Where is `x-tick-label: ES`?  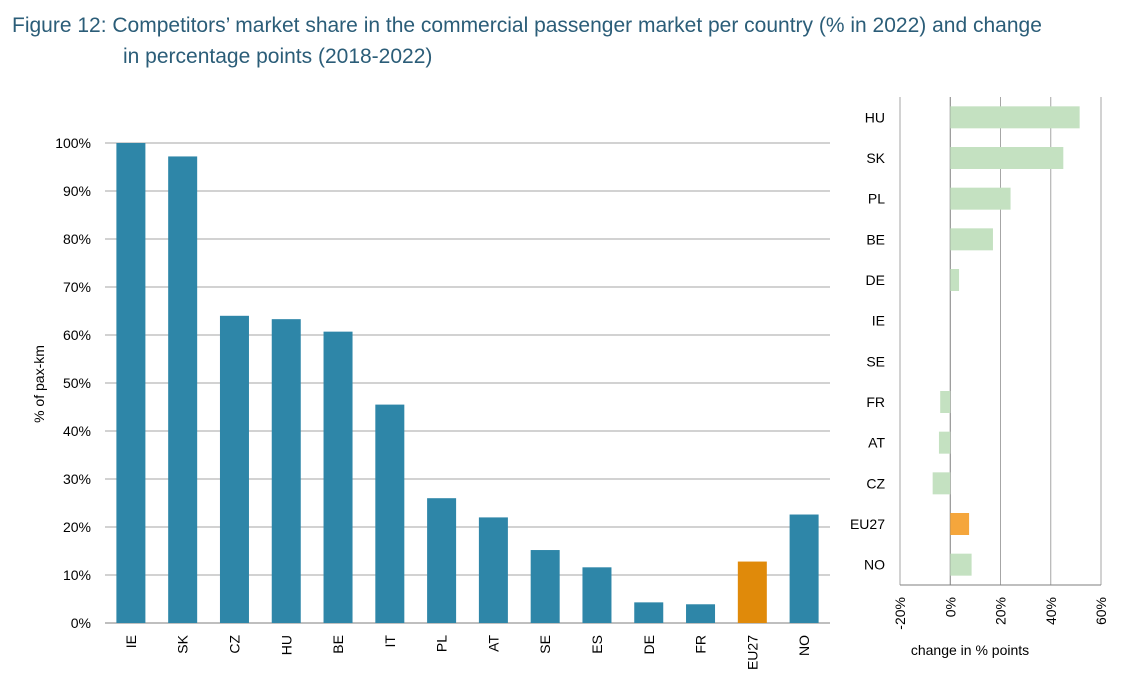
x-tick-label: ES is located at coordinates (597, 644).